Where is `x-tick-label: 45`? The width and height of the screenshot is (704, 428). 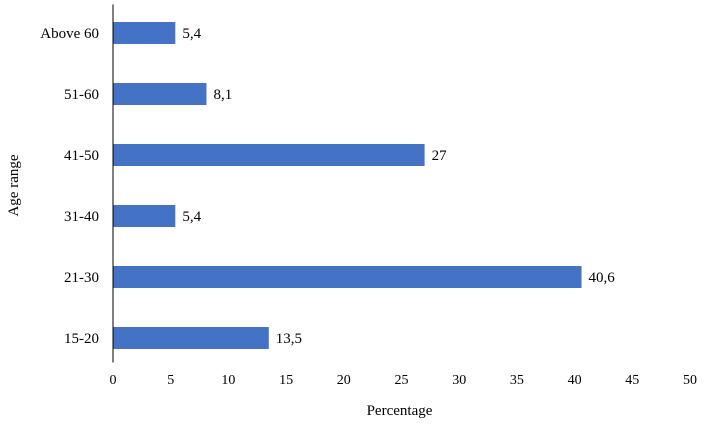
x-tick-label: 45 is located at coordinates (632, 380).